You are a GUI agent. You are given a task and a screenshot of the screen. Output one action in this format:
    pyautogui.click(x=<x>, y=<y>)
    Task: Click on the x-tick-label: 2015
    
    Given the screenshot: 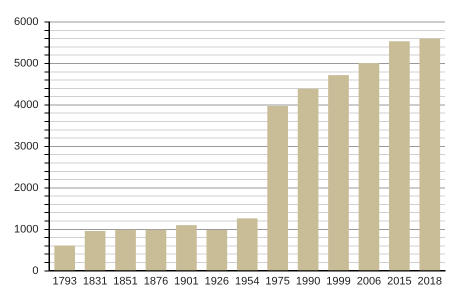 What is the action you would take?
    pyautogui.click(x=399, y=281)
    